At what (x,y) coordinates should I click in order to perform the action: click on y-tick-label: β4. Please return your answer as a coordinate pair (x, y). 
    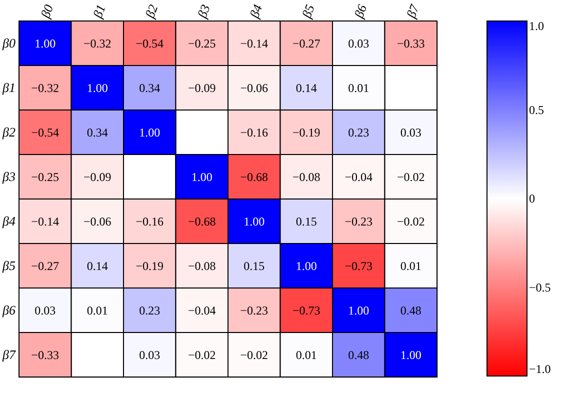
    Looking at the image, I should click on (9, 220).